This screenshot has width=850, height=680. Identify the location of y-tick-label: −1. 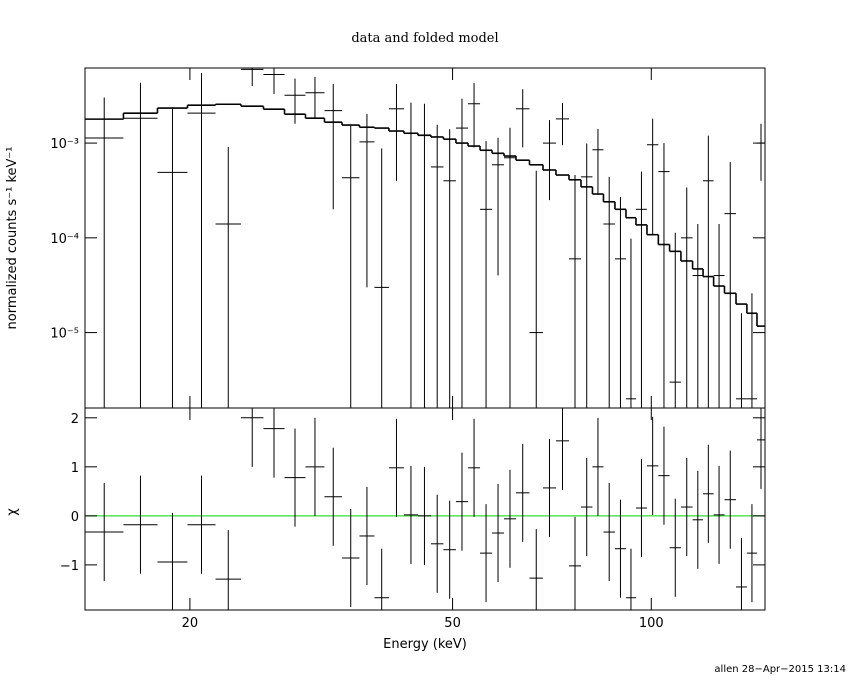
(69, 566).